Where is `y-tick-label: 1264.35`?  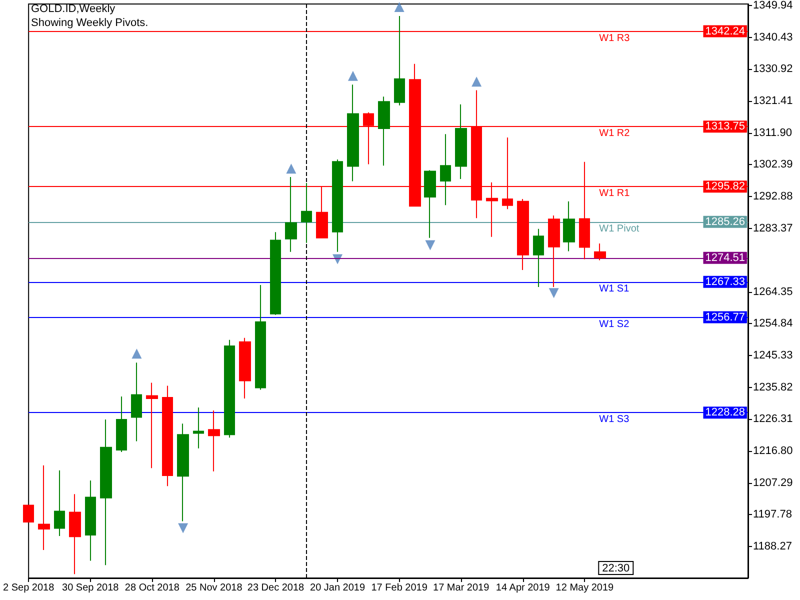
y-tick-label: 1264.35 is located at coordinates (773, 292).